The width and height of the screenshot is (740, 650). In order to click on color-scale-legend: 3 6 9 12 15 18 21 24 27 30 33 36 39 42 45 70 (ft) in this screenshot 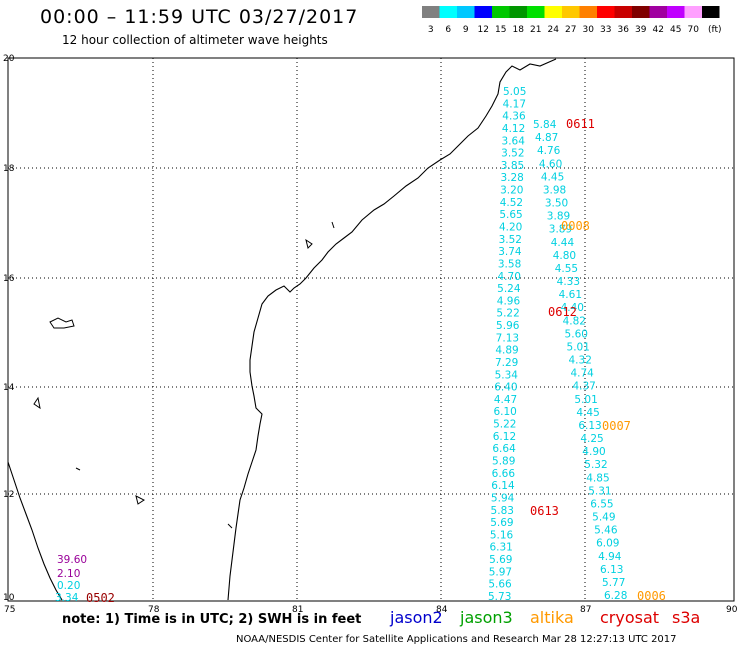, I will do `click(572, 20)`.